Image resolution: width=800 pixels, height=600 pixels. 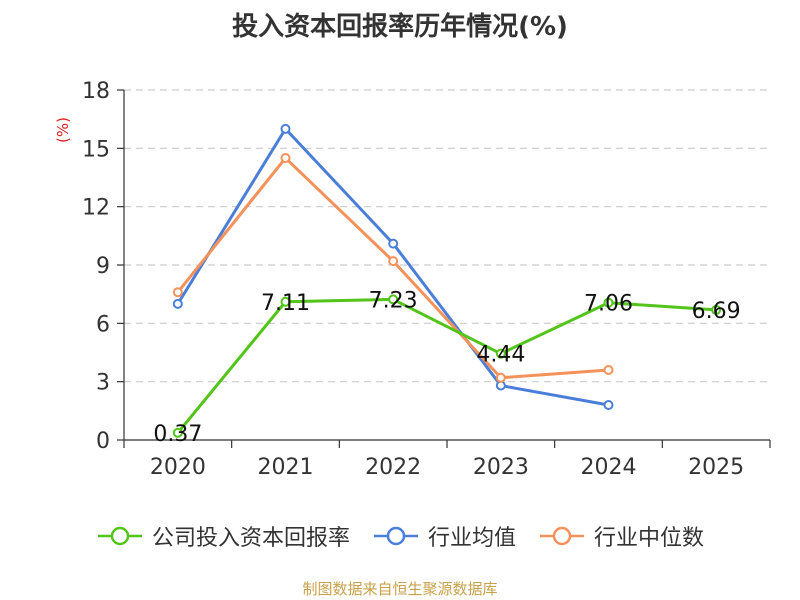 I want to click on point-1-2022, so click(x=393, y=243).